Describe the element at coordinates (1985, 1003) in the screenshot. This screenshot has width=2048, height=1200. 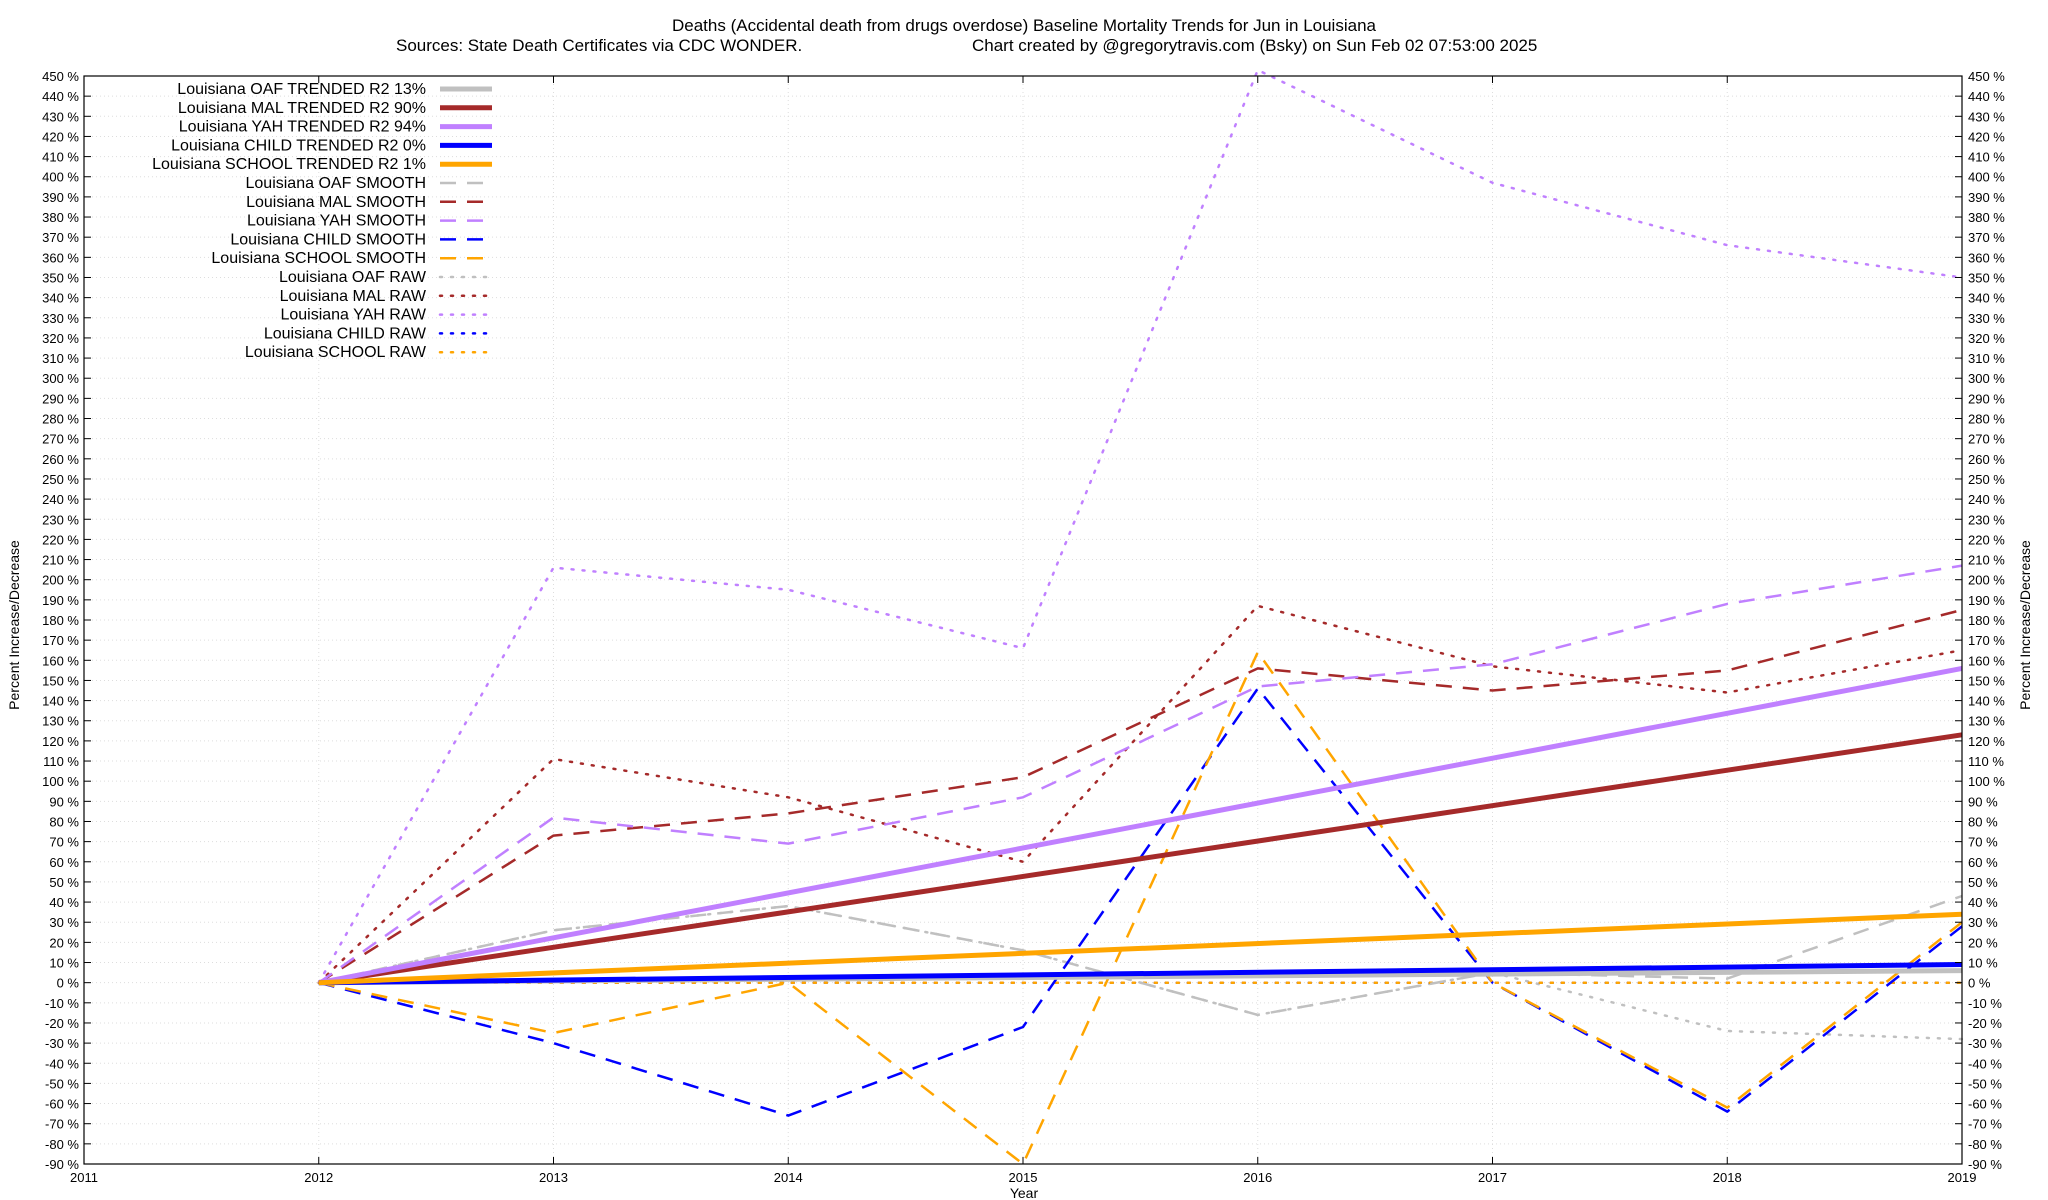
I see `y-tick-label-right: -10 %` at that location.